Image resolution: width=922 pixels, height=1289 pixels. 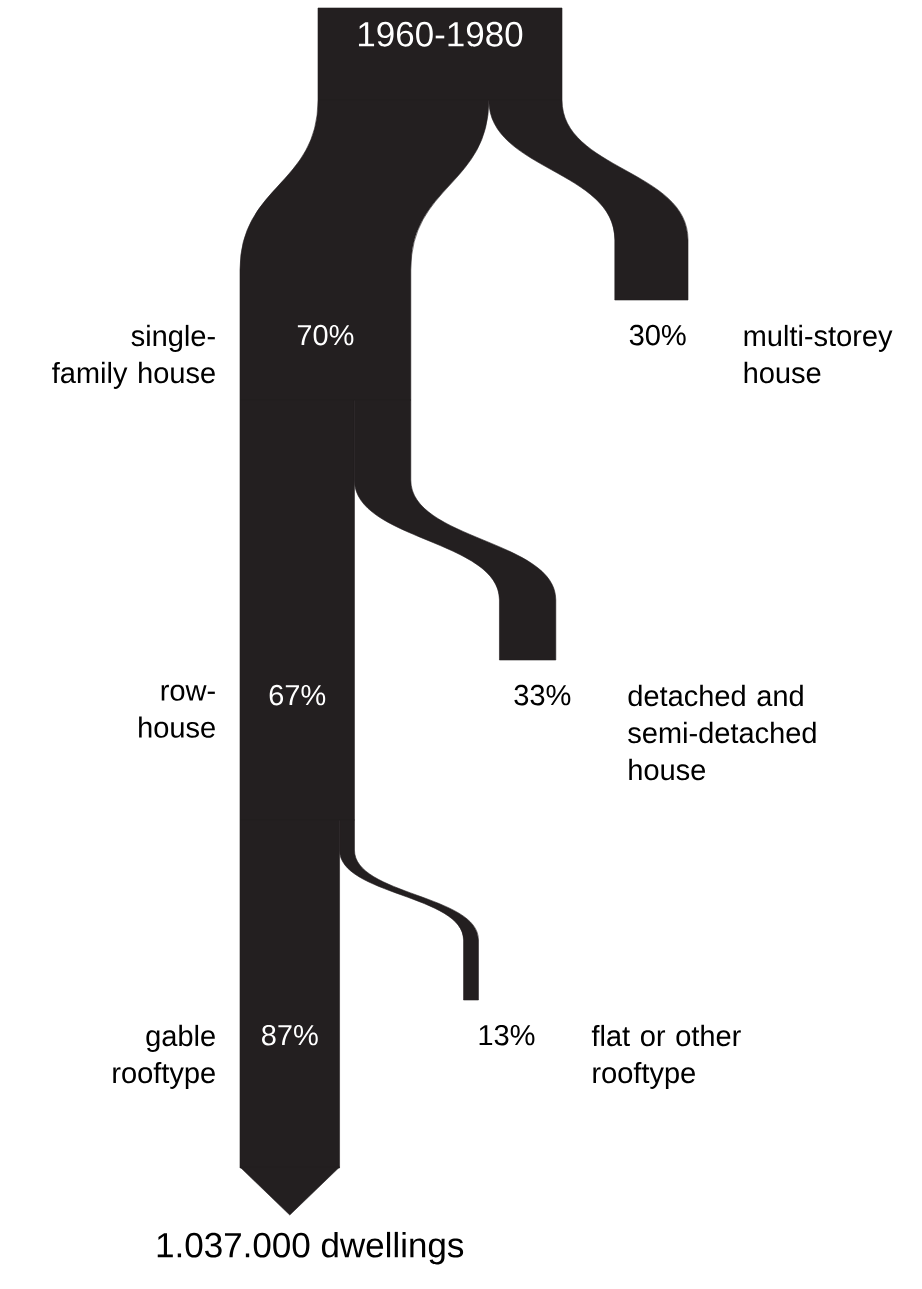 What do you see at coordinates (297, 695) in the screenshot?
I see `data-label: 67%` at bounding box center [297, 695].